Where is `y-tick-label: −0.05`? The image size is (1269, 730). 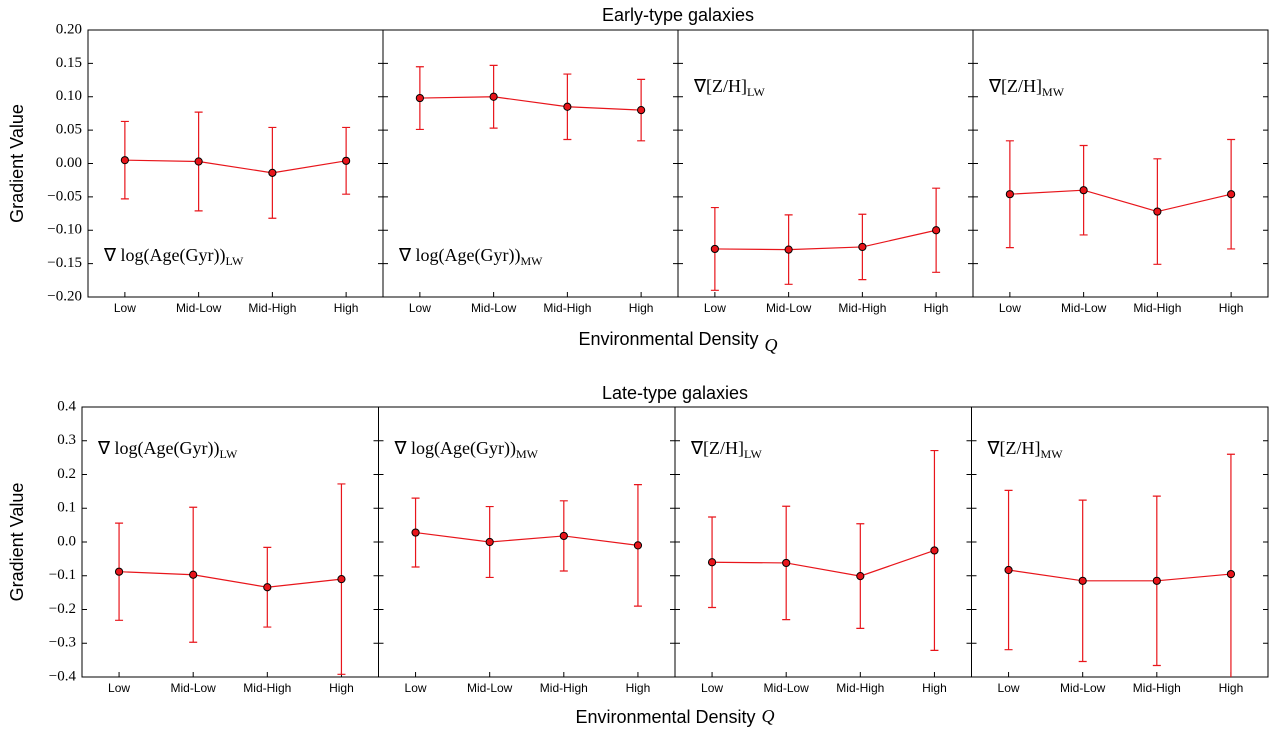
y-tick-label: −0.05 is located at coordinates (64, 196).